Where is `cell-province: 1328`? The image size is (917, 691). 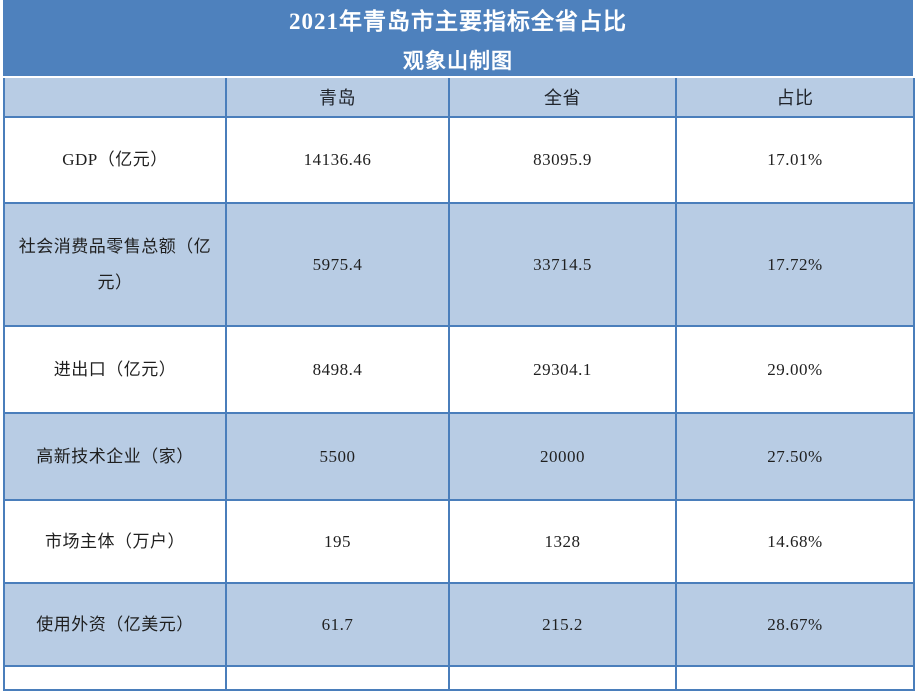 cell-province: 1328 is located at coordinates (562, 541).